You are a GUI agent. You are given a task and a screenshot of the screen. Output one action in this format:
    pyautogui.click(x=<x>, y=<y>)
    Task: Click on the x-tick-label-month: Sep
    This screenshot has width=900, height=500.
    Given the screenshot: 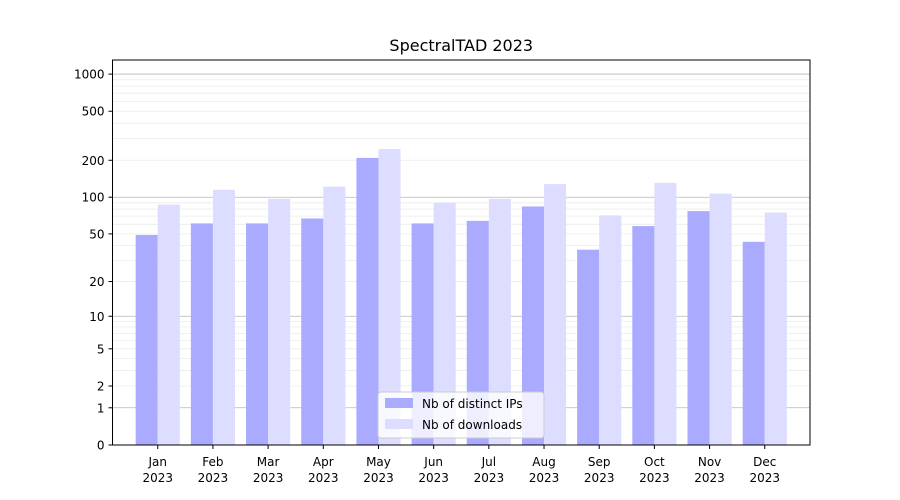 What is the action you would take?
    pyautogui.click(x=599, y=462)
    